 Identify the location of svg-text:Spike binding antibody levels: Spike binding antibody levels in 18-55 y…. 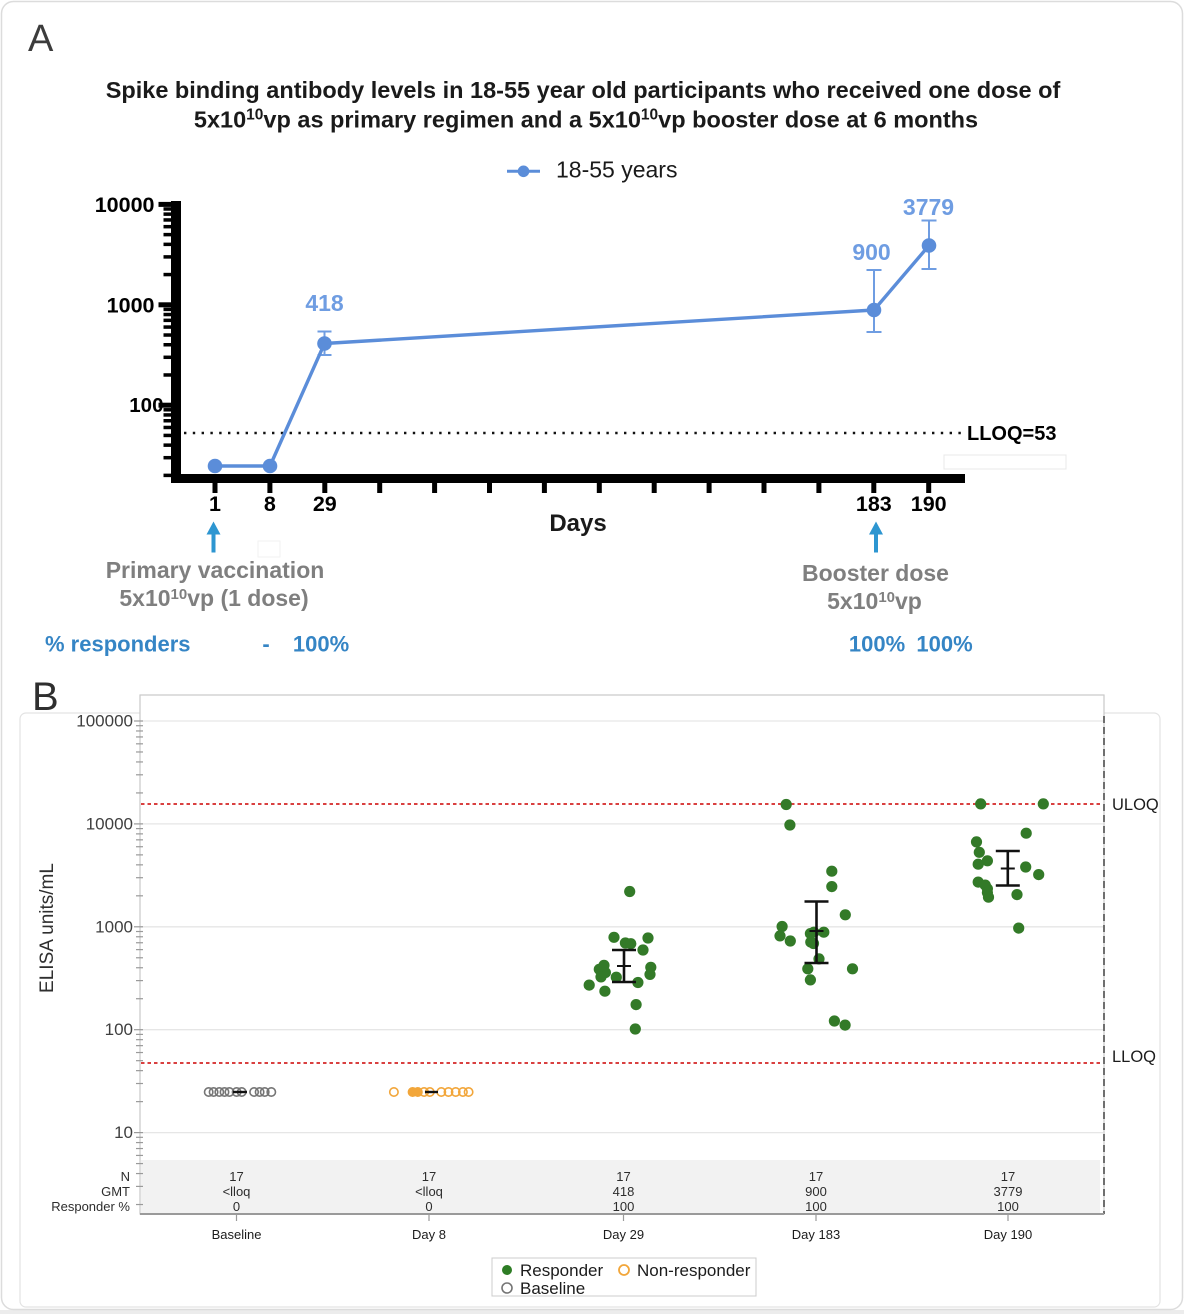
(583, 90).